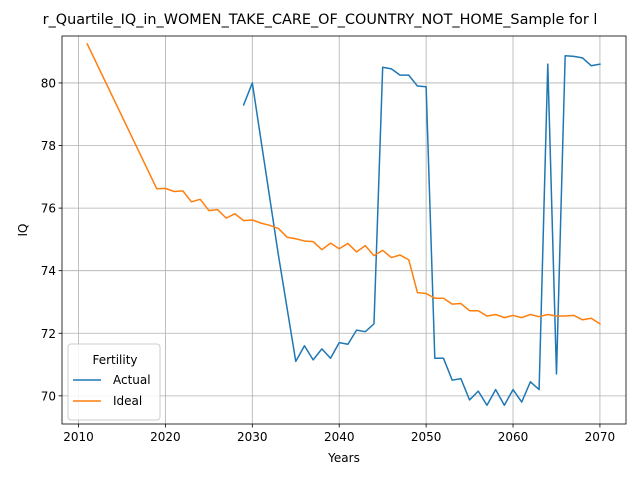 This screenshot has width=640, height=480. I want to click on legend-label-ideal: Ideal, so click(127, 401).